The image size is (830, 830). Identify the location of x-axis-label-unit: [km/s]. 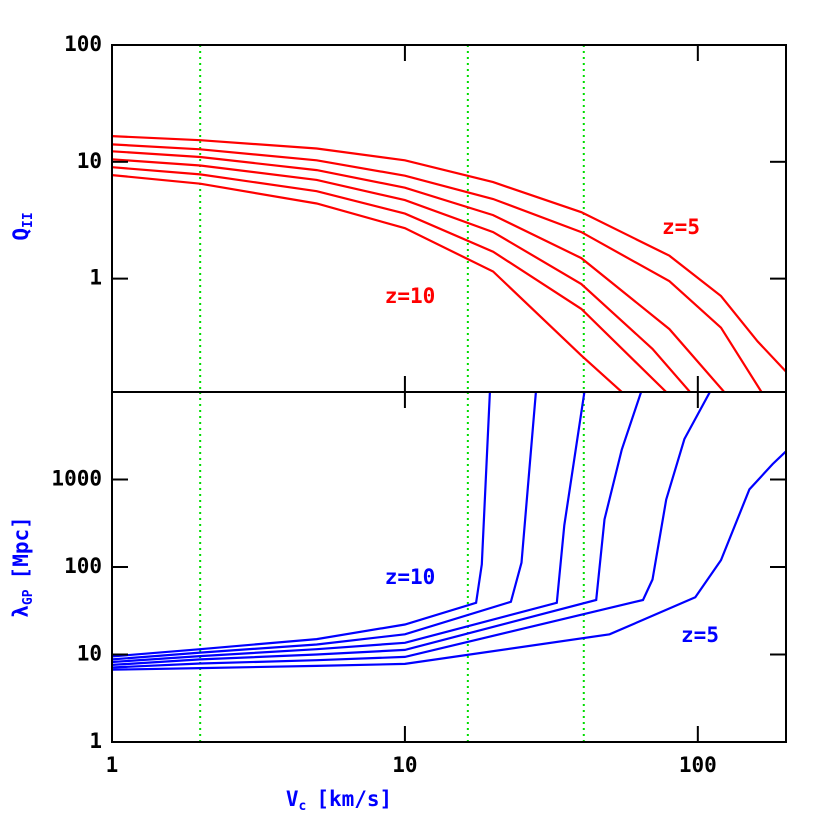
(354, 799).